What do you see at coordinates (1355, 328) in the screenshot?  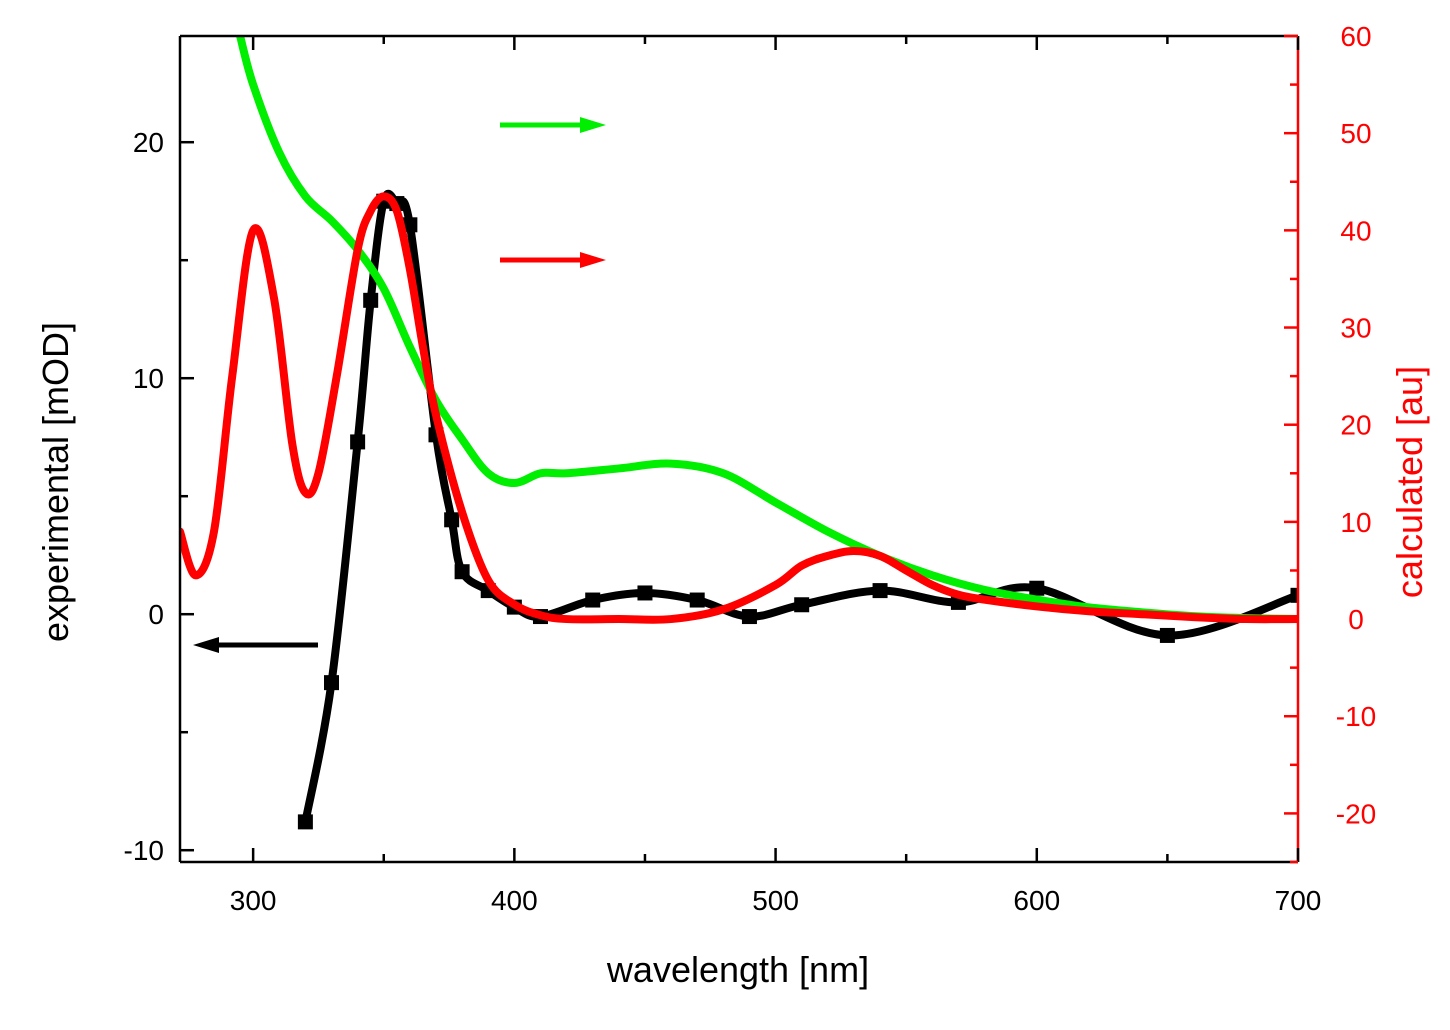 I see `y2-tick-label-30: 30` at bounding box center [1355, 328].